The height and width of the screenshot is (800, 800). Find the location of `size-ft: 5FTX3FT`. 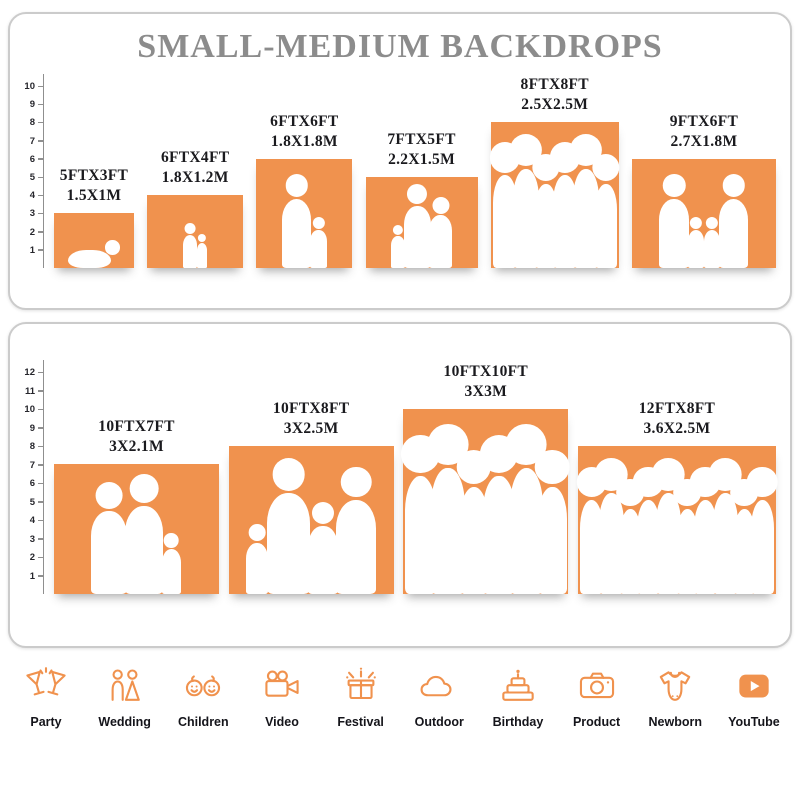

size-ft: 5FTX3FT is located at coordinates (94, 175).